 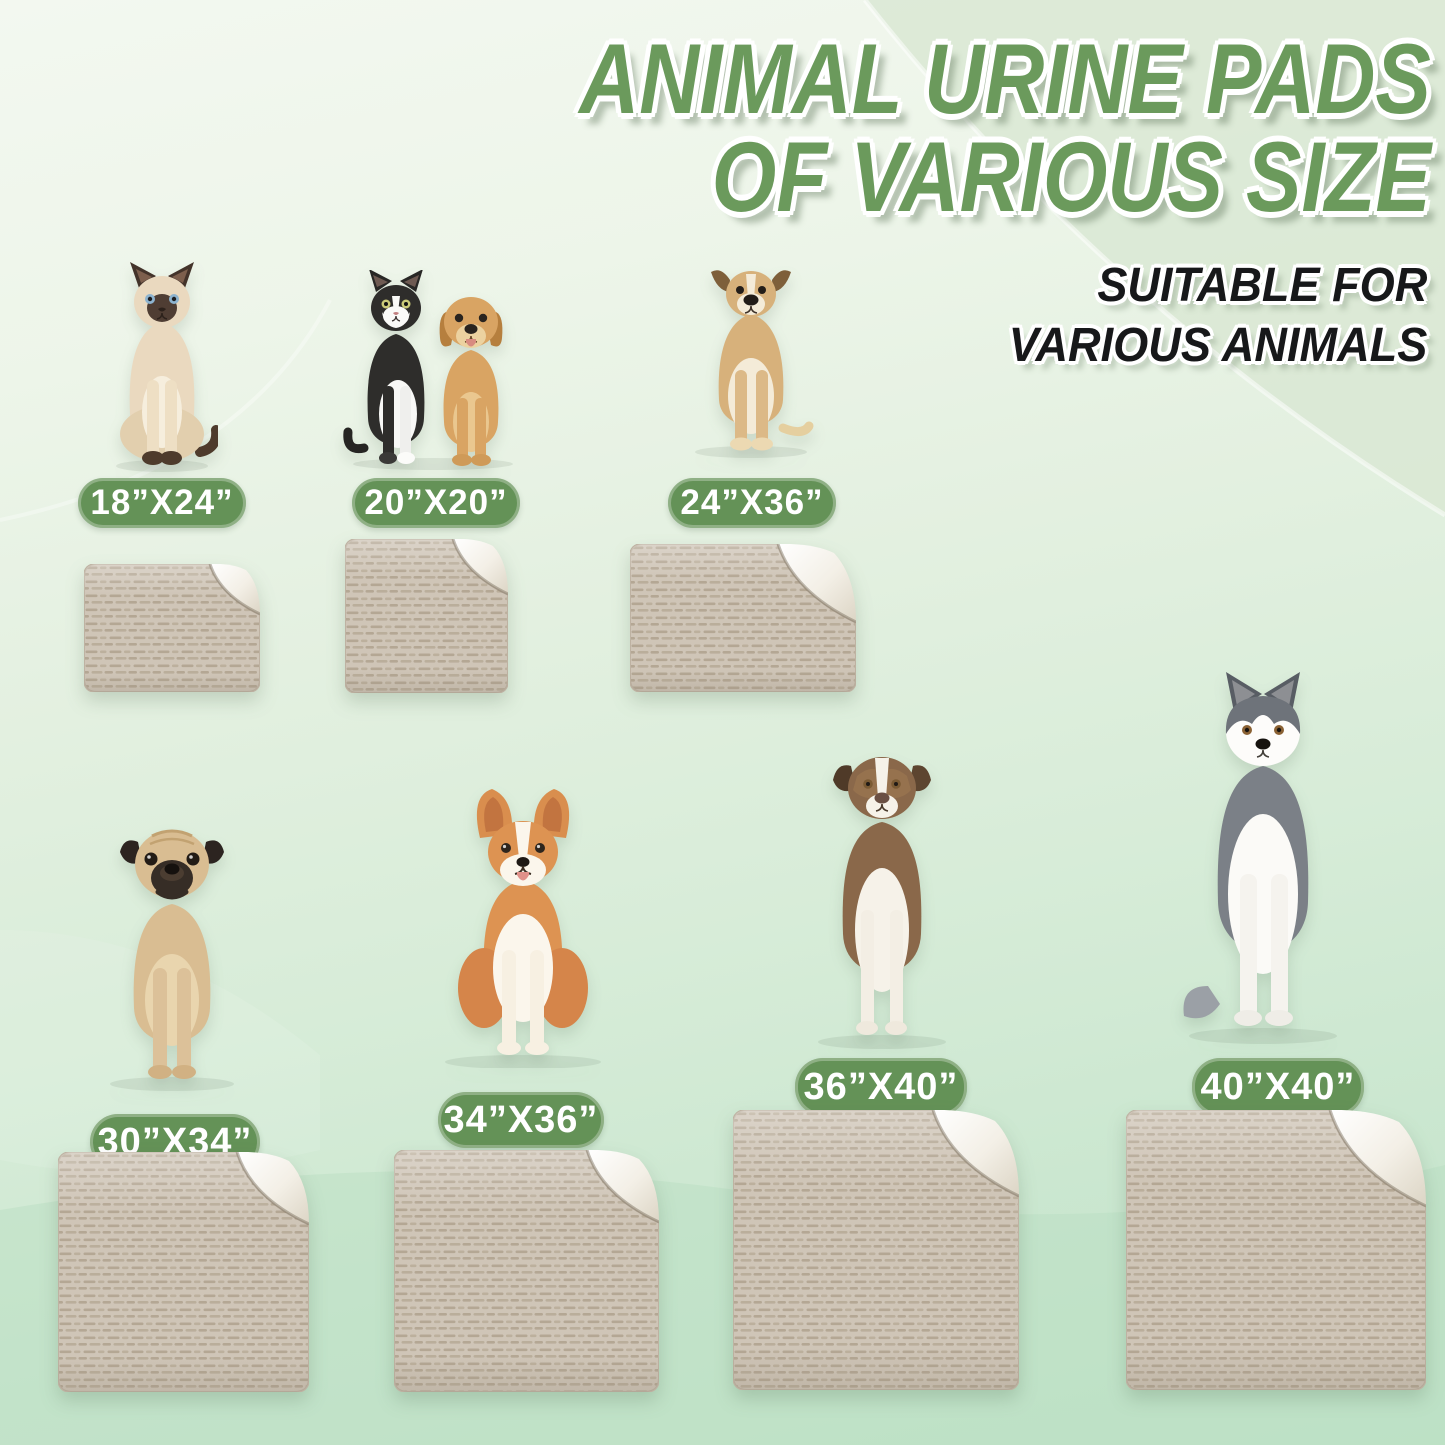 I want to click on page-subtitle-line1: SUITABLE FOR, so click(x=1261, y=285).